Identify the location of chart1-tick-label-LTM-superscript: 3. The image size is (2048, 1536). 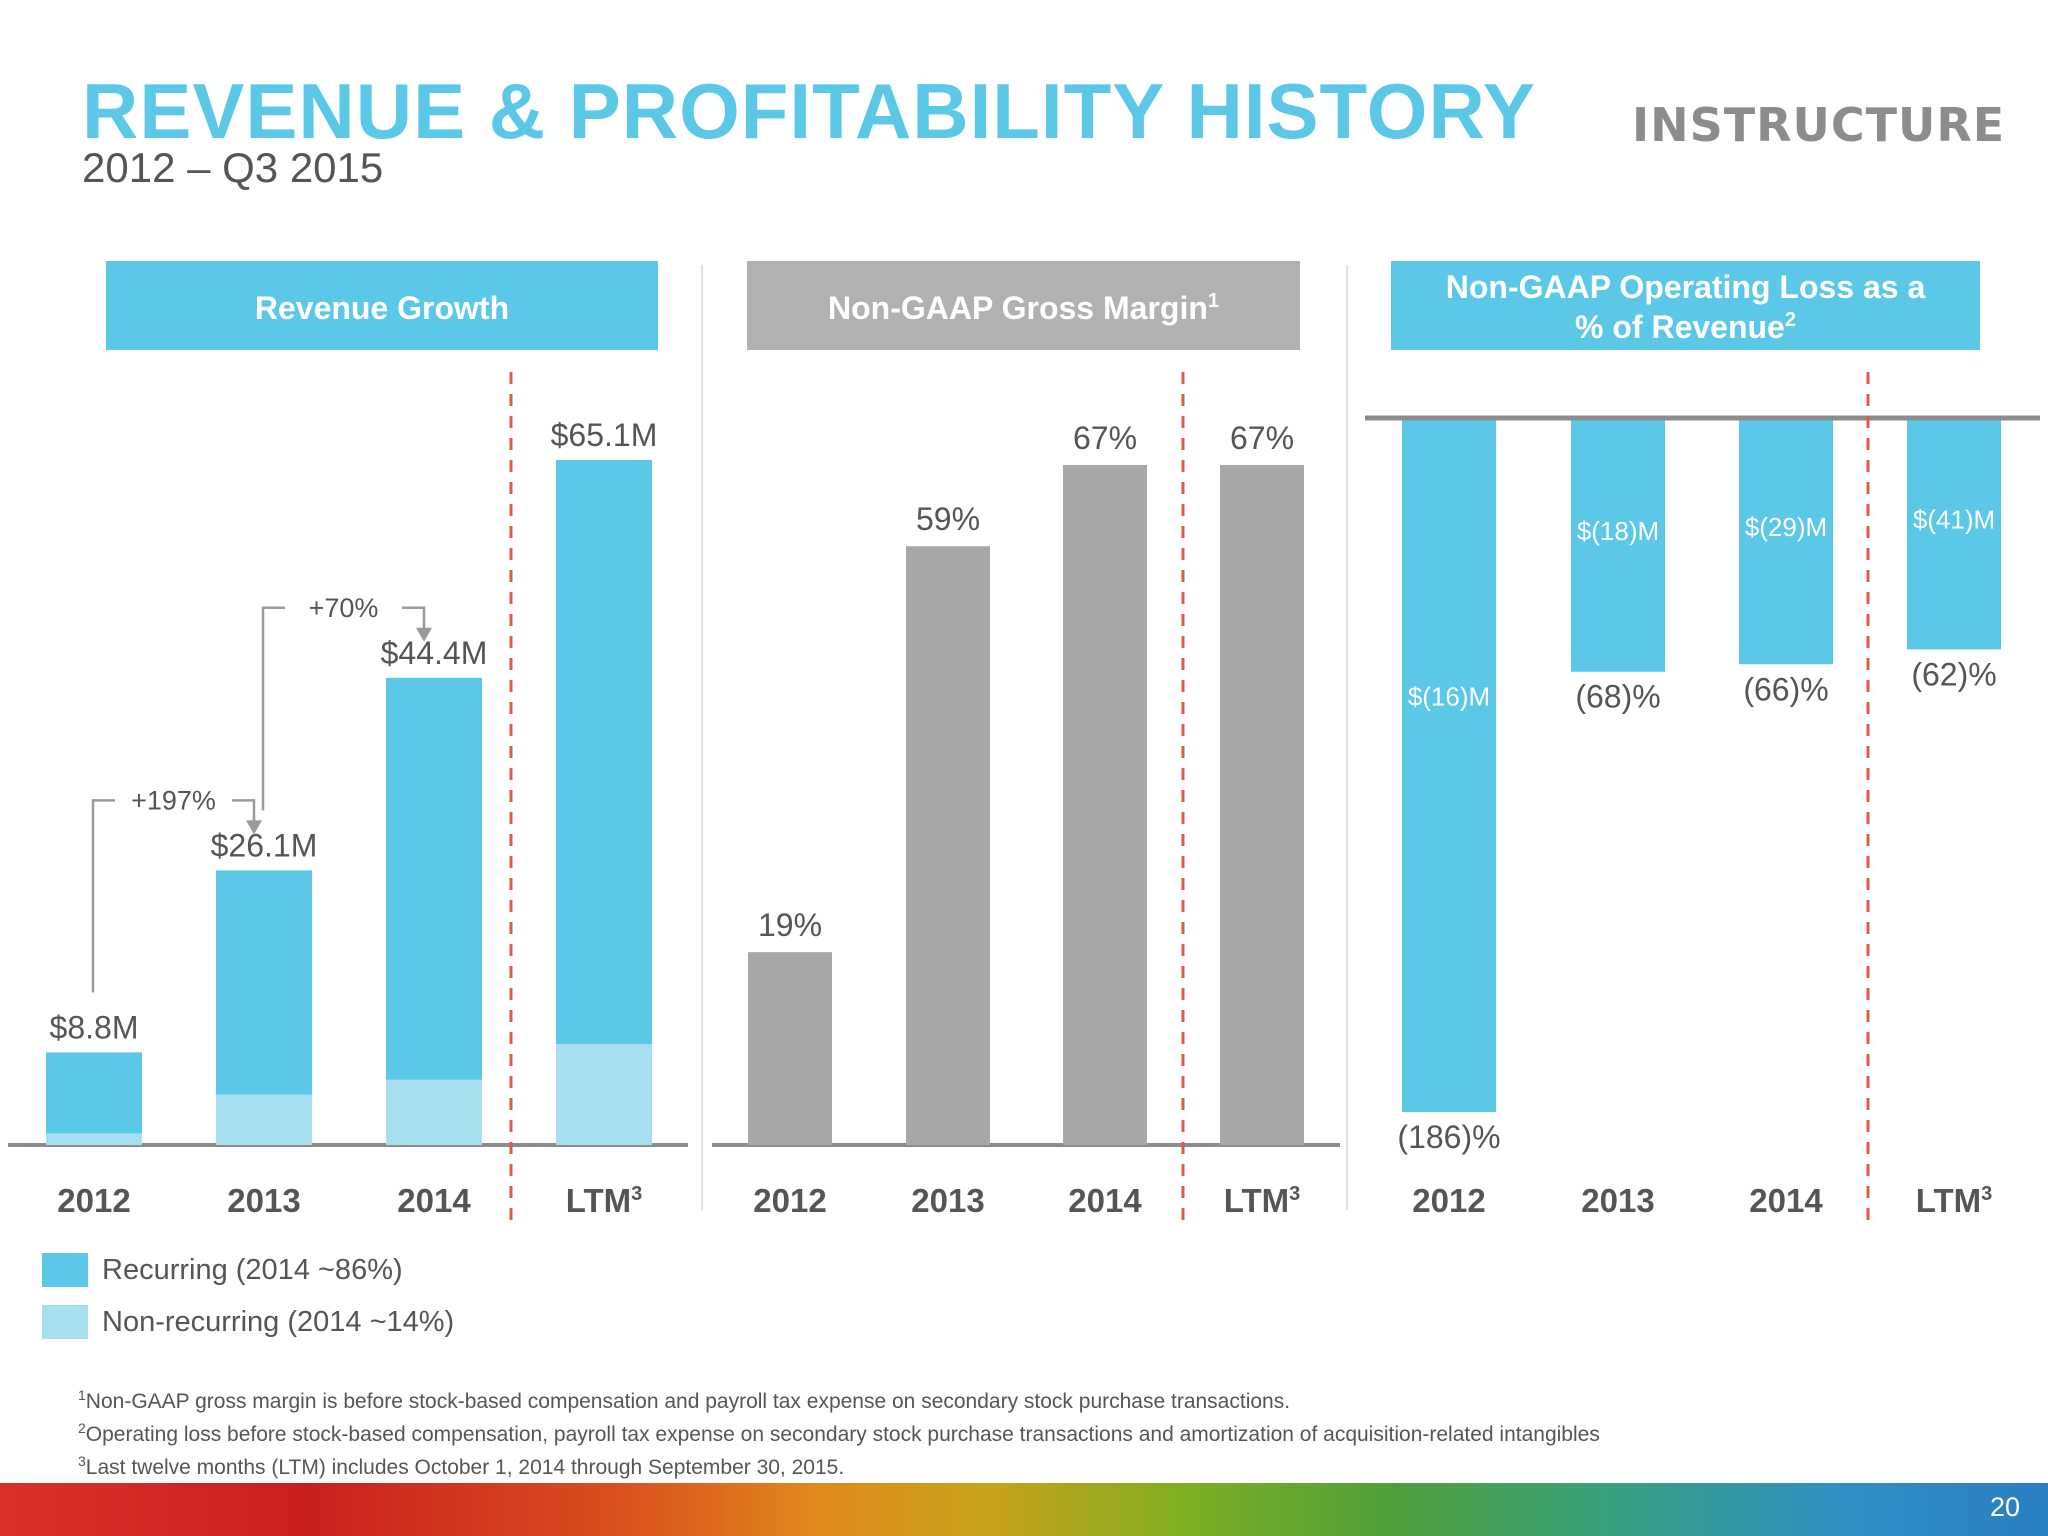
(636, 1194).